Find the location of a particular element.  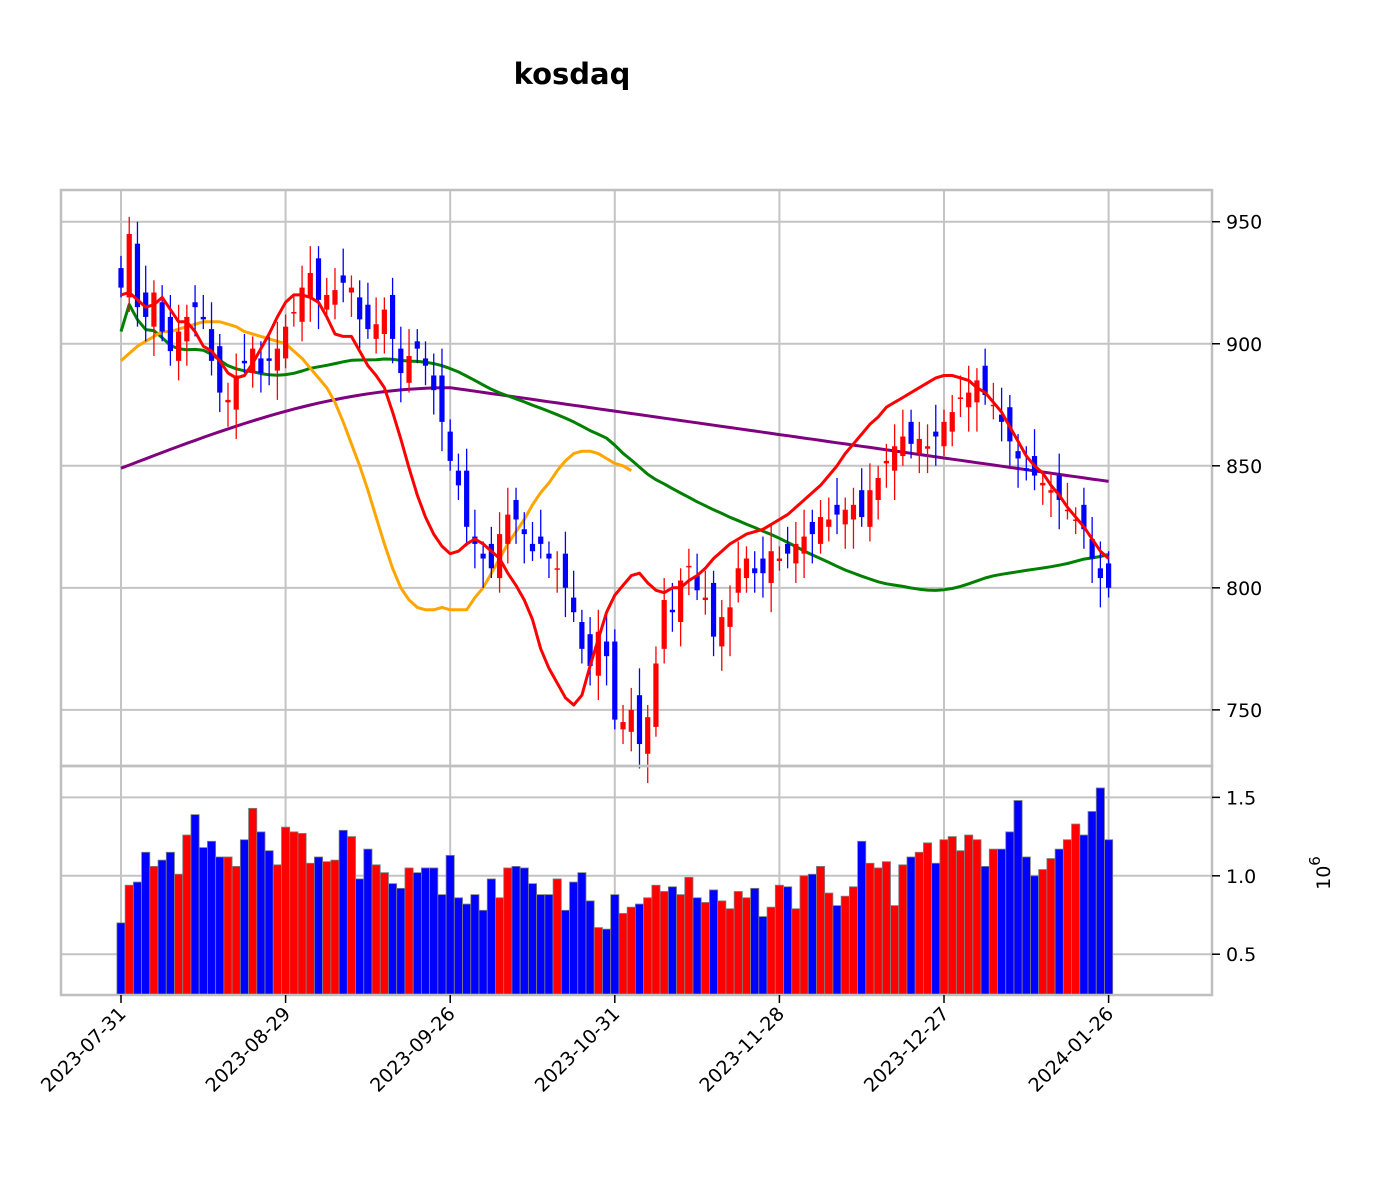

volume-y-axis: 0.5 1.0 1.5 is located at coordinates (1234, 876).